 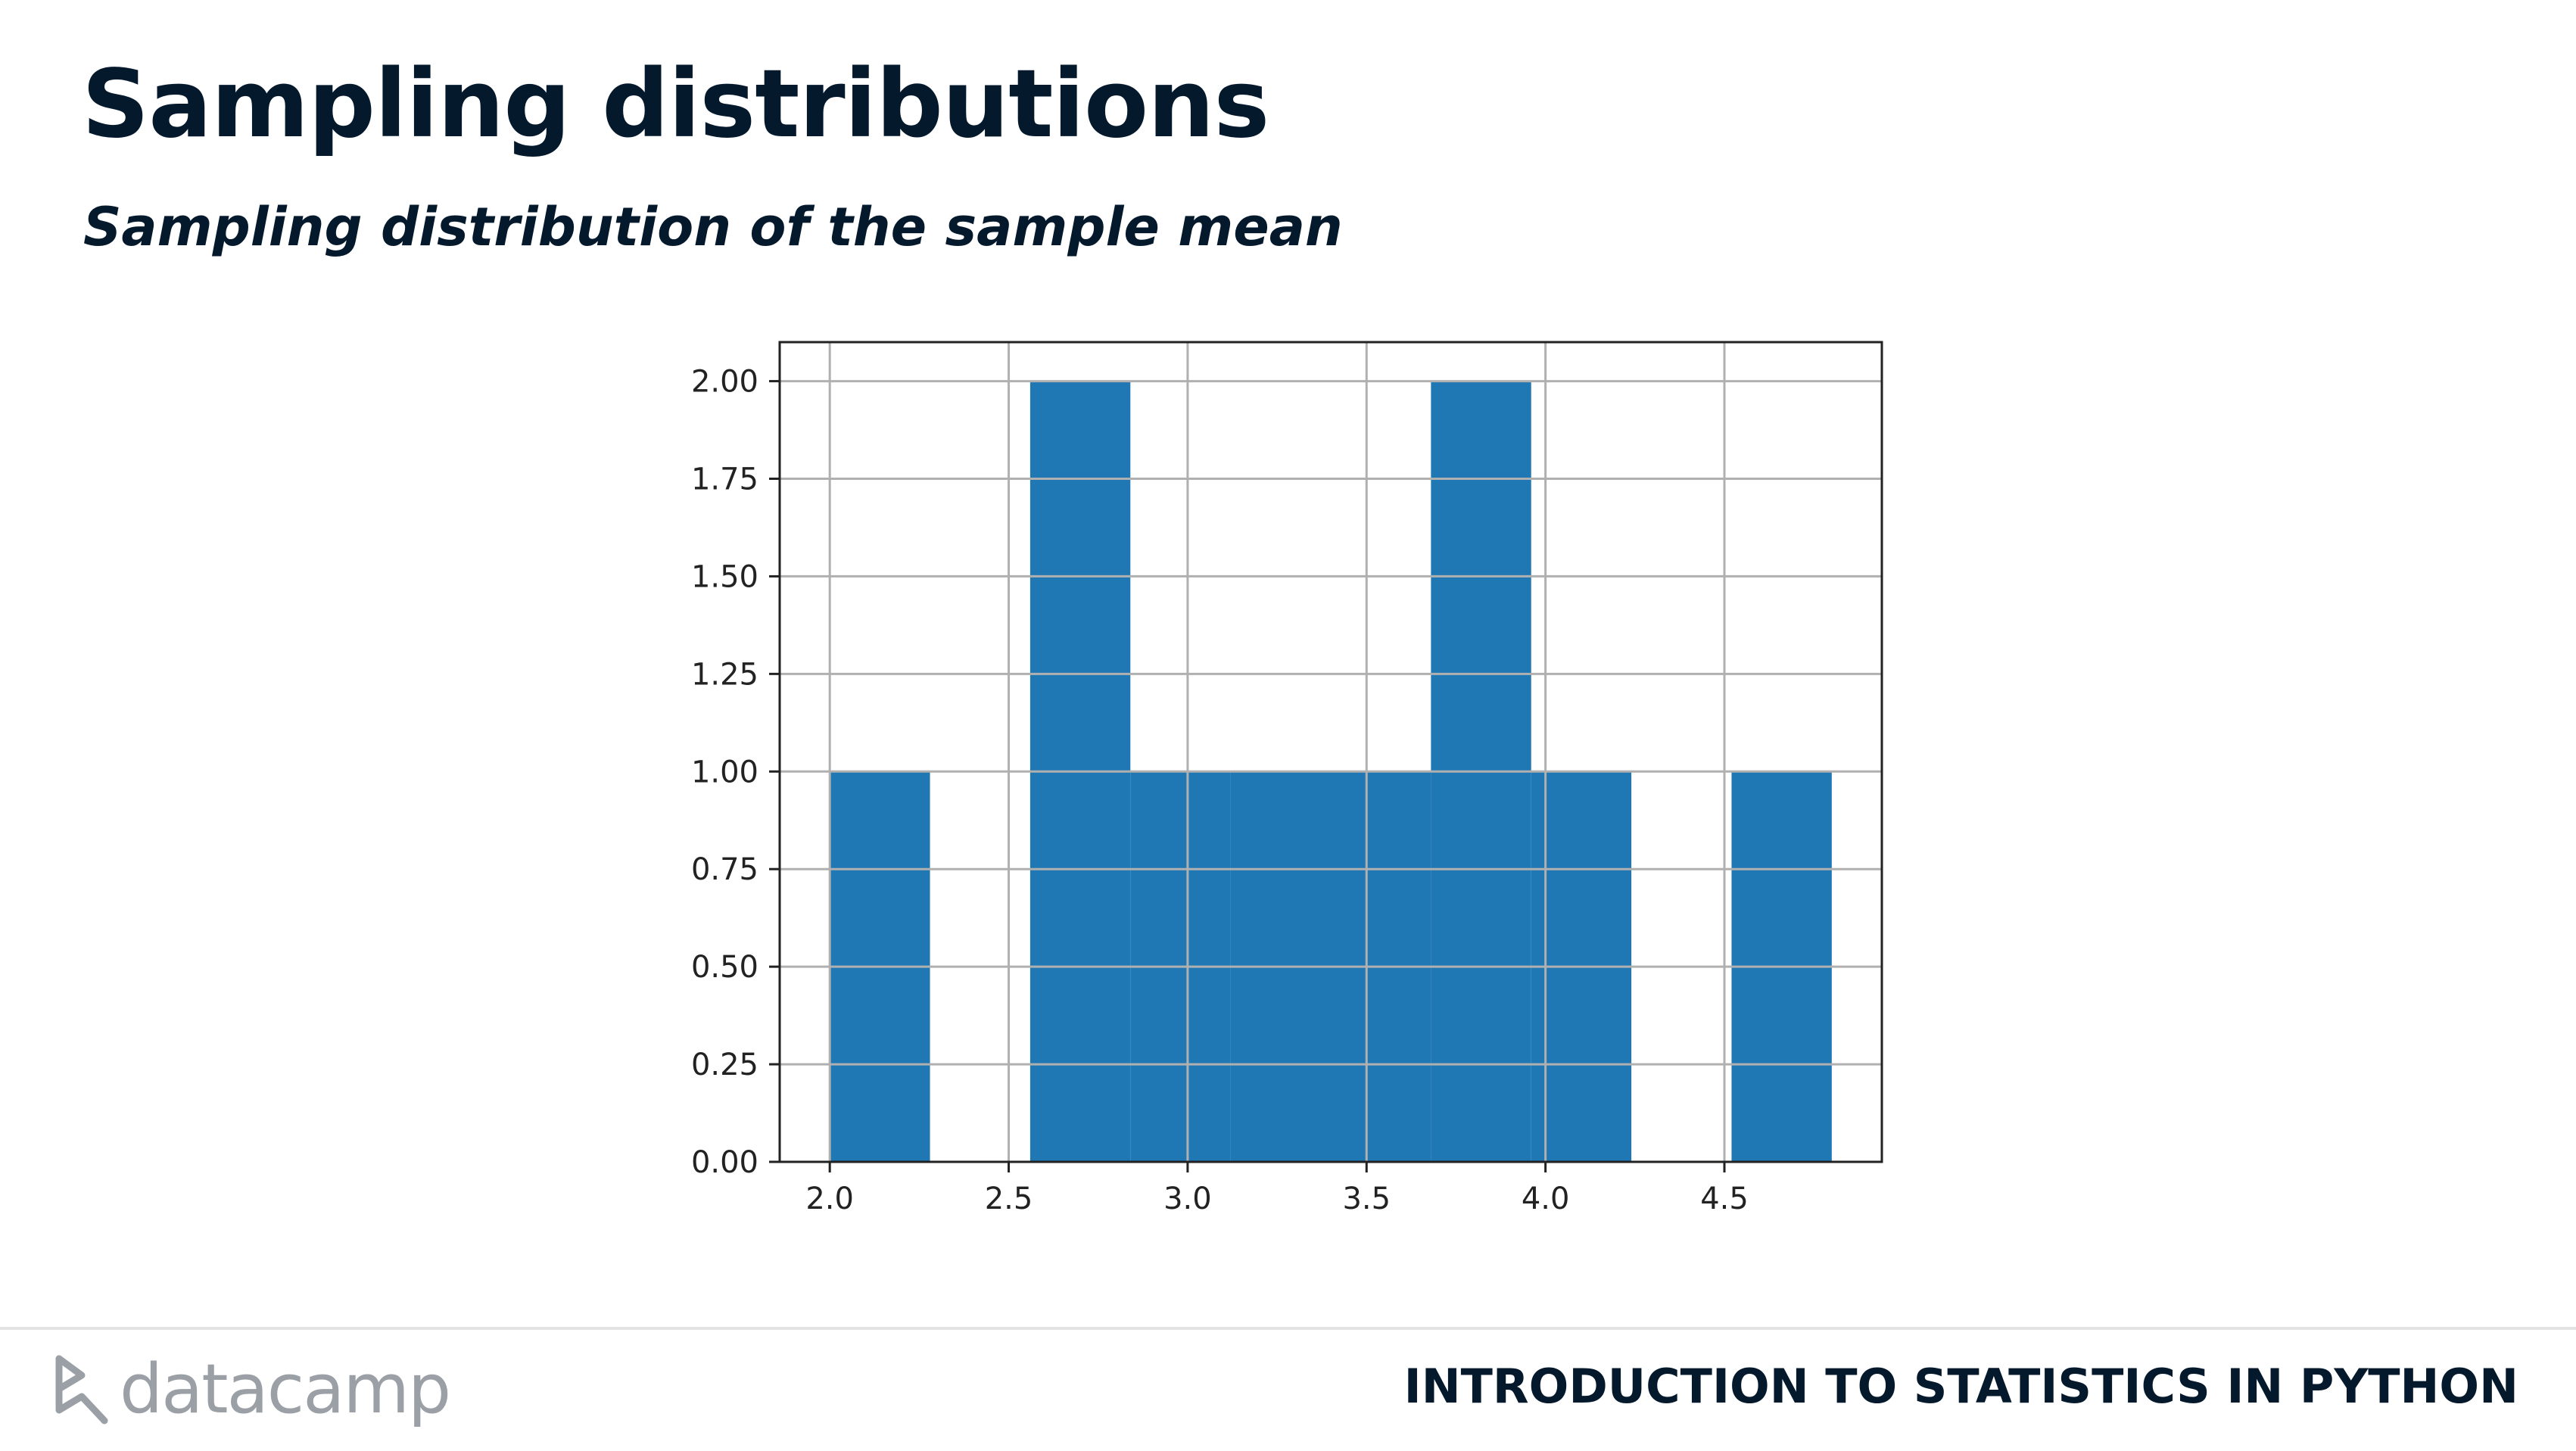 I want to click on x-tick-label: 4.5, so click(x=1724, y=1199).